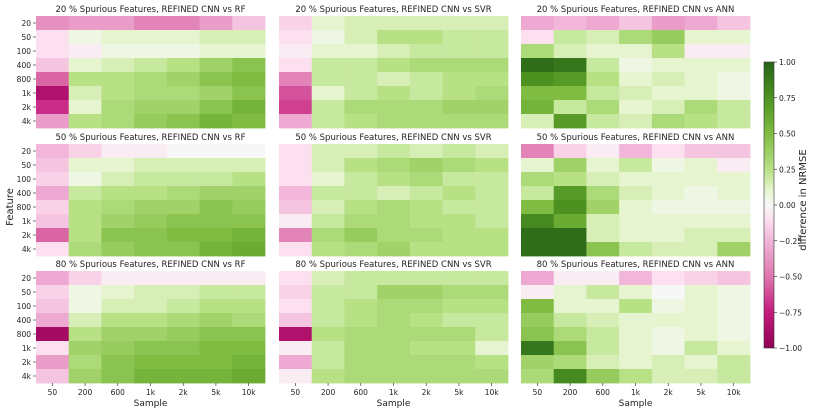  I want to click on colorbar-tick-label: 0.75, so click(787, 98).